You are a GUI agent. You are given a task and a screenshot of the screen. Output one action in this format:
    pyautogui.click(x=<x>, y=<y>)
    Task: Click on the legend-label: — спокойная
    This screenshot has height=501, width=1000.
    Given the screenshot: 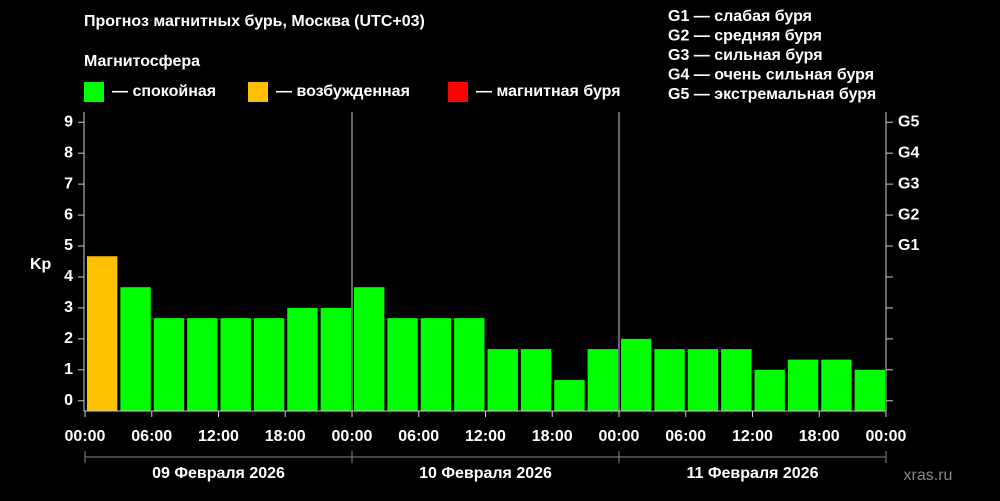 What is the action you would take?
    pyautogui.click(x=164, y=91)
    